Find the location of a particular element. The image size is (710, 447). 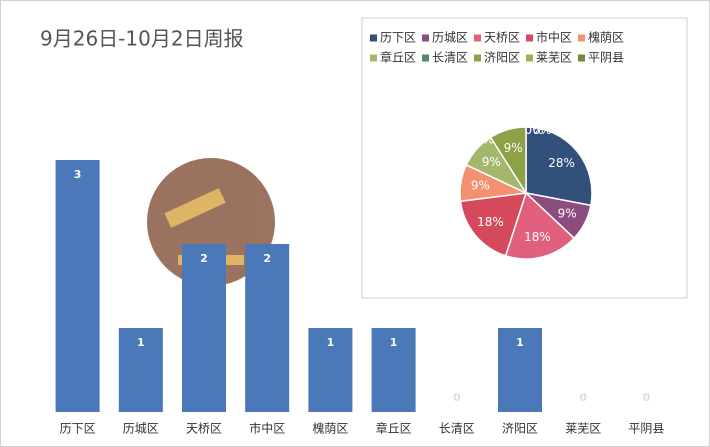

legend-label: 市中区 is located at coordinates (554, 37).